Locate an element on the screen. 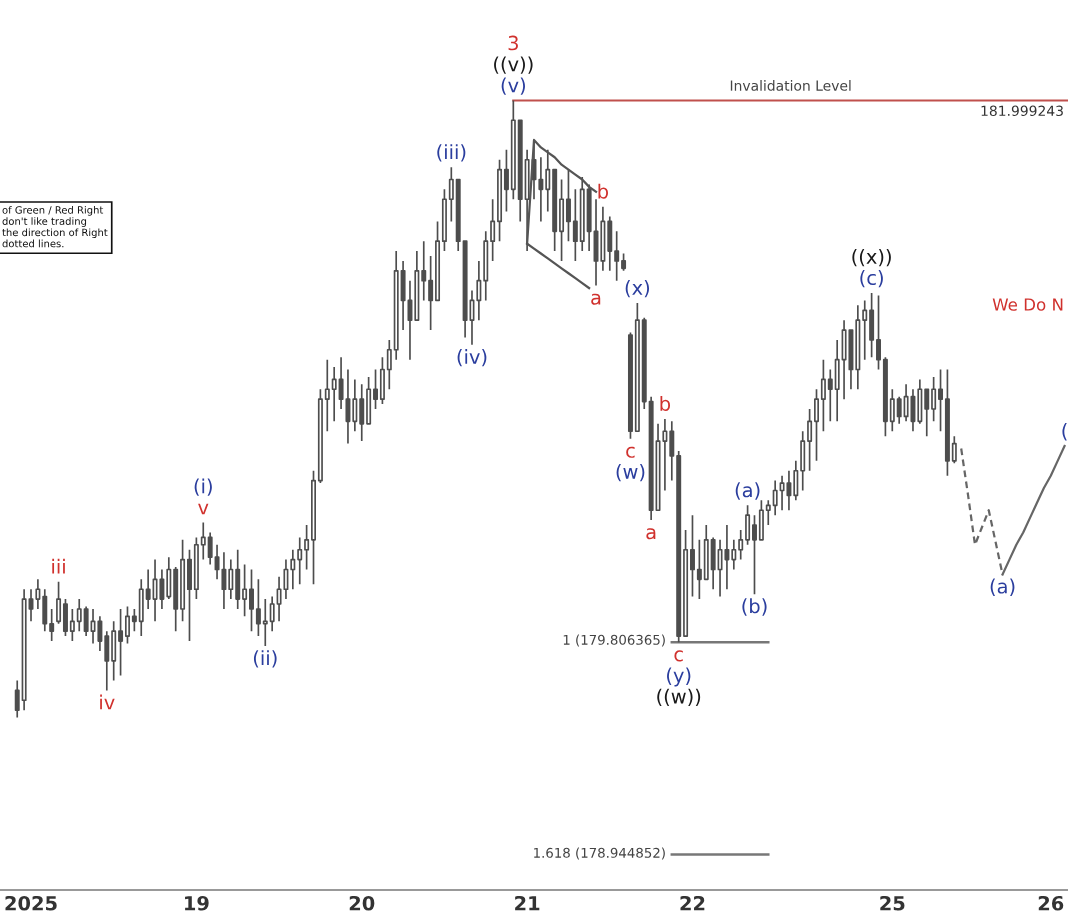 Image resolution: width=1068 pixels, height=924 pixels. x-tick-label: 25 is located at coordinates (892, 903).